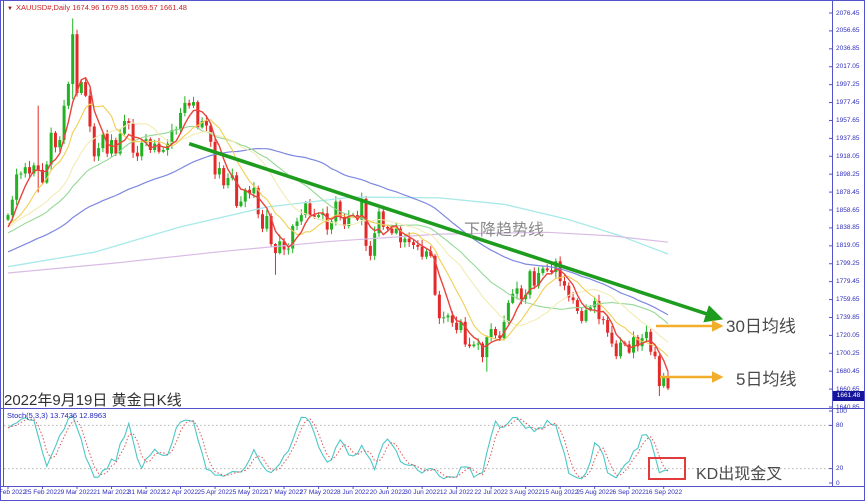 Image resolution: width=865 pixels, height=501 pixels. What do you see at coordinates (848, 396) in the screenshot?
I see `current-price-badge: 1661.48` at bounding box center [848, 396].